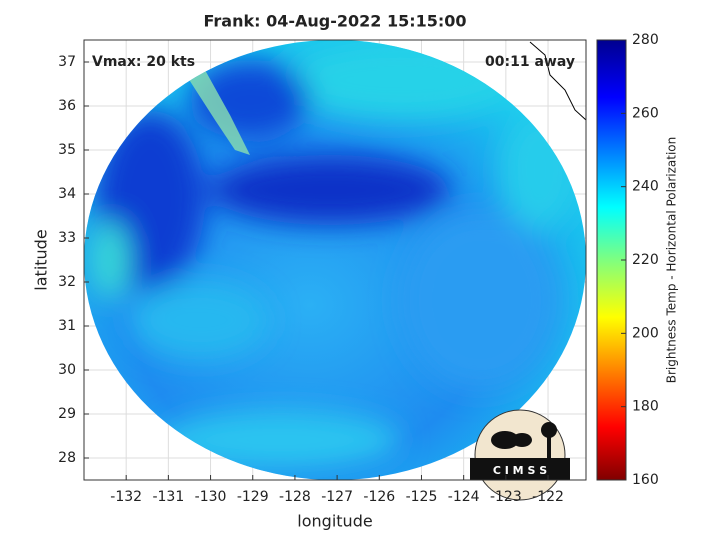 Image resolution: width=720 pixels, height=544 pixels. Describe the element at coordinates (67, 326) in the screenshot. I see `y-tick-label: 31` at that location.